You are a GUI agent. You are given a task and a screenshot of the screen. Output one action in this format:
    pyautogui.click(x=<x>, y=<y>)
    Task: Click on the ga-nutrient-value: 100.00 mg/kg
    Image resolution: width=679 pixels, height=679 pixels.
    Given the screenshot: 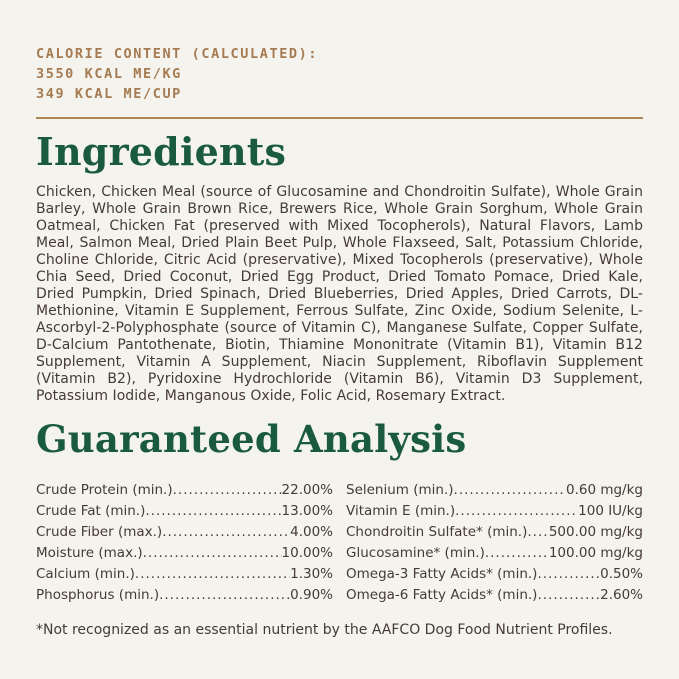 What is the action you would take?
    pyautogui.click(x=595, y=553)
    